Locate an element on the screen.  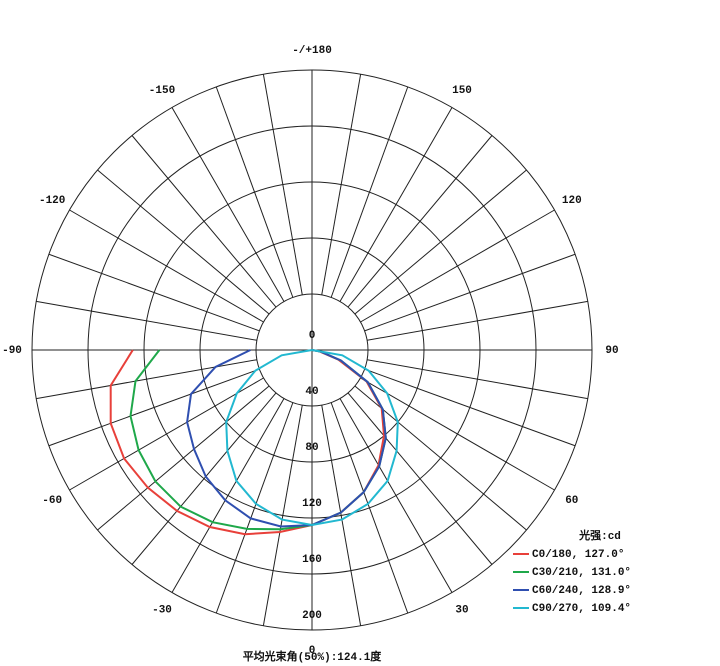
angle-tick-label: -120 is located at coordinates (52, 201).